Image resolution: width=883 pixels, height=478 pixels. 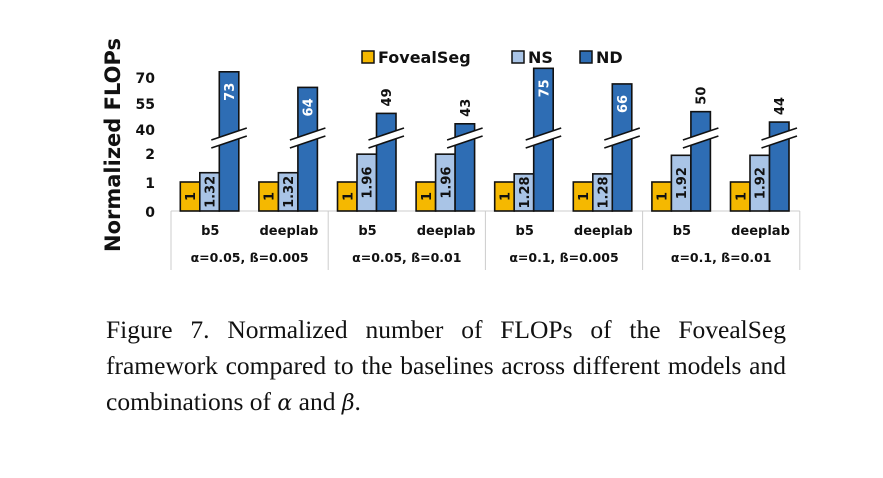 I want to click on data-label-ND: 44, so click(x=780, y=106).